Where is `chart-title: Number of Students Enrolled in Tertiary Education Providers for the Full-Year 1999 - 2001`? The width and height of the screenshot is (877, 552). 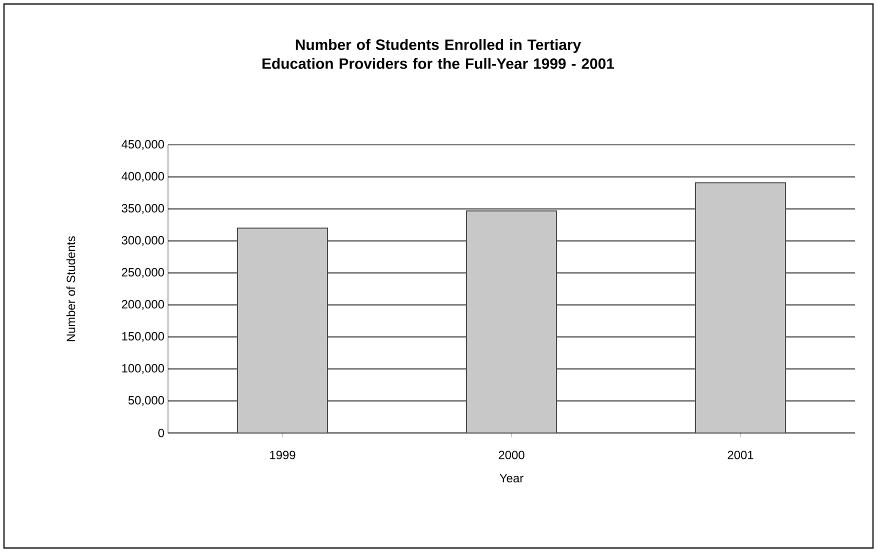 chart-title: Number of Students Enrolled in Tertiary Education Providers for the Full-Year 1999 - 2001 is located at coordinates (438, 54).